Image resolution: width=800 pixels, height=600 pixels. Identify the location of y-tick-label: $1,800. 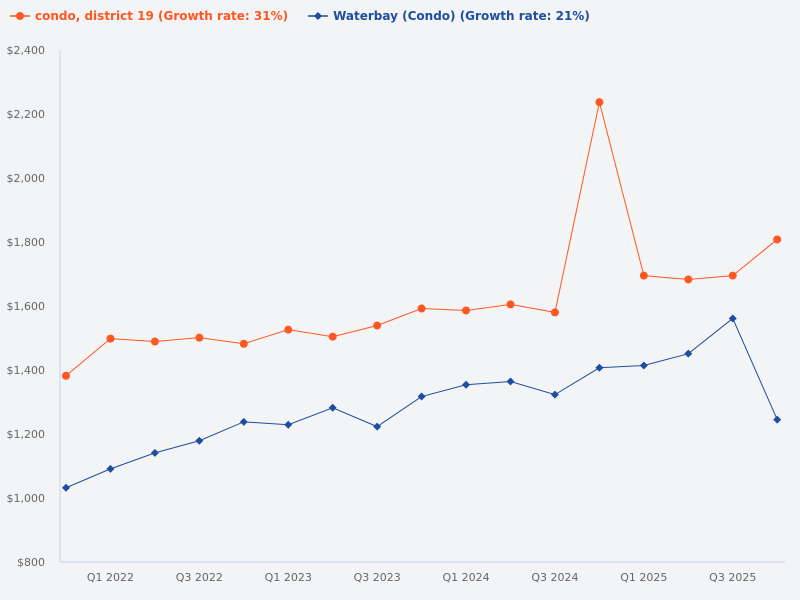
(26, 242).